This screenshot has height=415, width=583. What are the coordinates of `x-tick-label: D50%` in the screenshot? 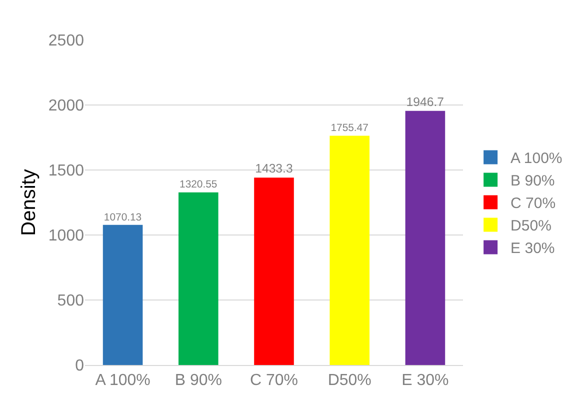 It's located at (350, 381).